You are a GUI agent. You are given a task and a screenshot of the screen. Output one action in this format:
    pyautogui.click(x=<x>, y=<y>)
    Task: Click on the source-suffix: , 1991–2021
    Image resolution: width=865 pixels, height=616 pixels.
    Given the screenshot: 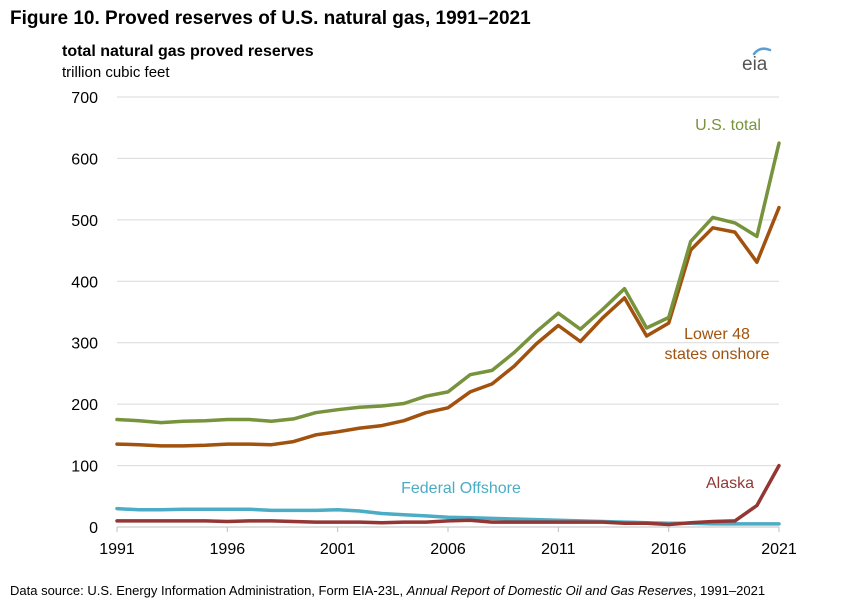 What is the action you would take?
    pyautogui.click(x=729, y=590)
    